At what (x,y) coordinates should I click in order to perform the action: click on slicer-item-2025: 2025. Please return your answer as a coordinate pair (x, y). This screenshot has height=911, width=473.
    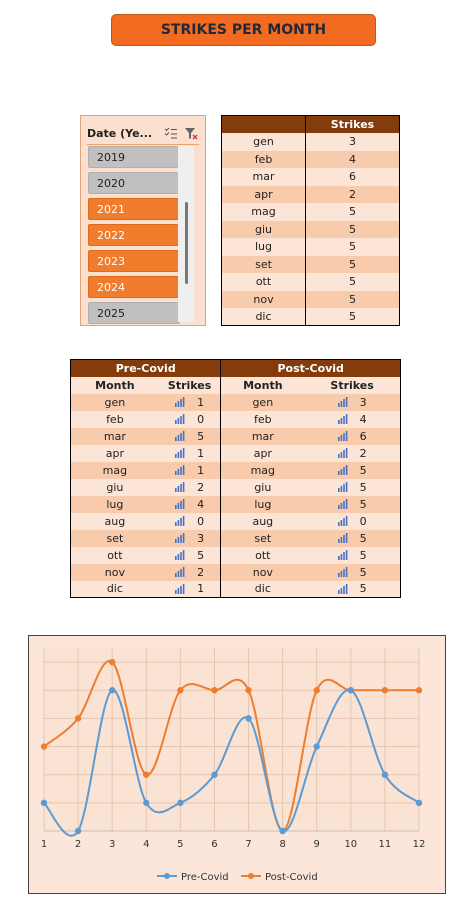
    Looking at the image, I should click on (134, 313).